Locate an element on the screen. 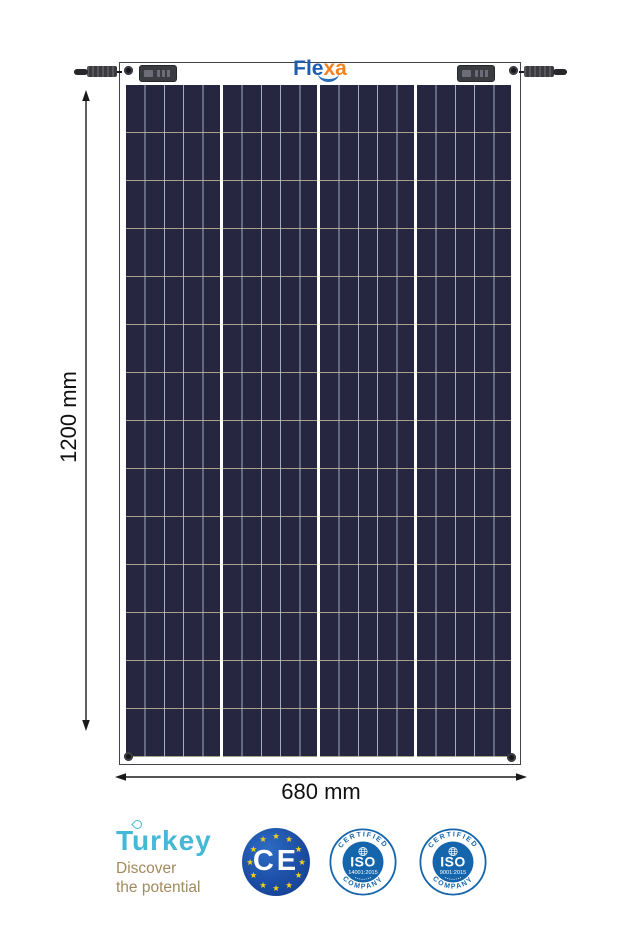  turkey-logo-title: Turkey is located at coordinates (164, 840).